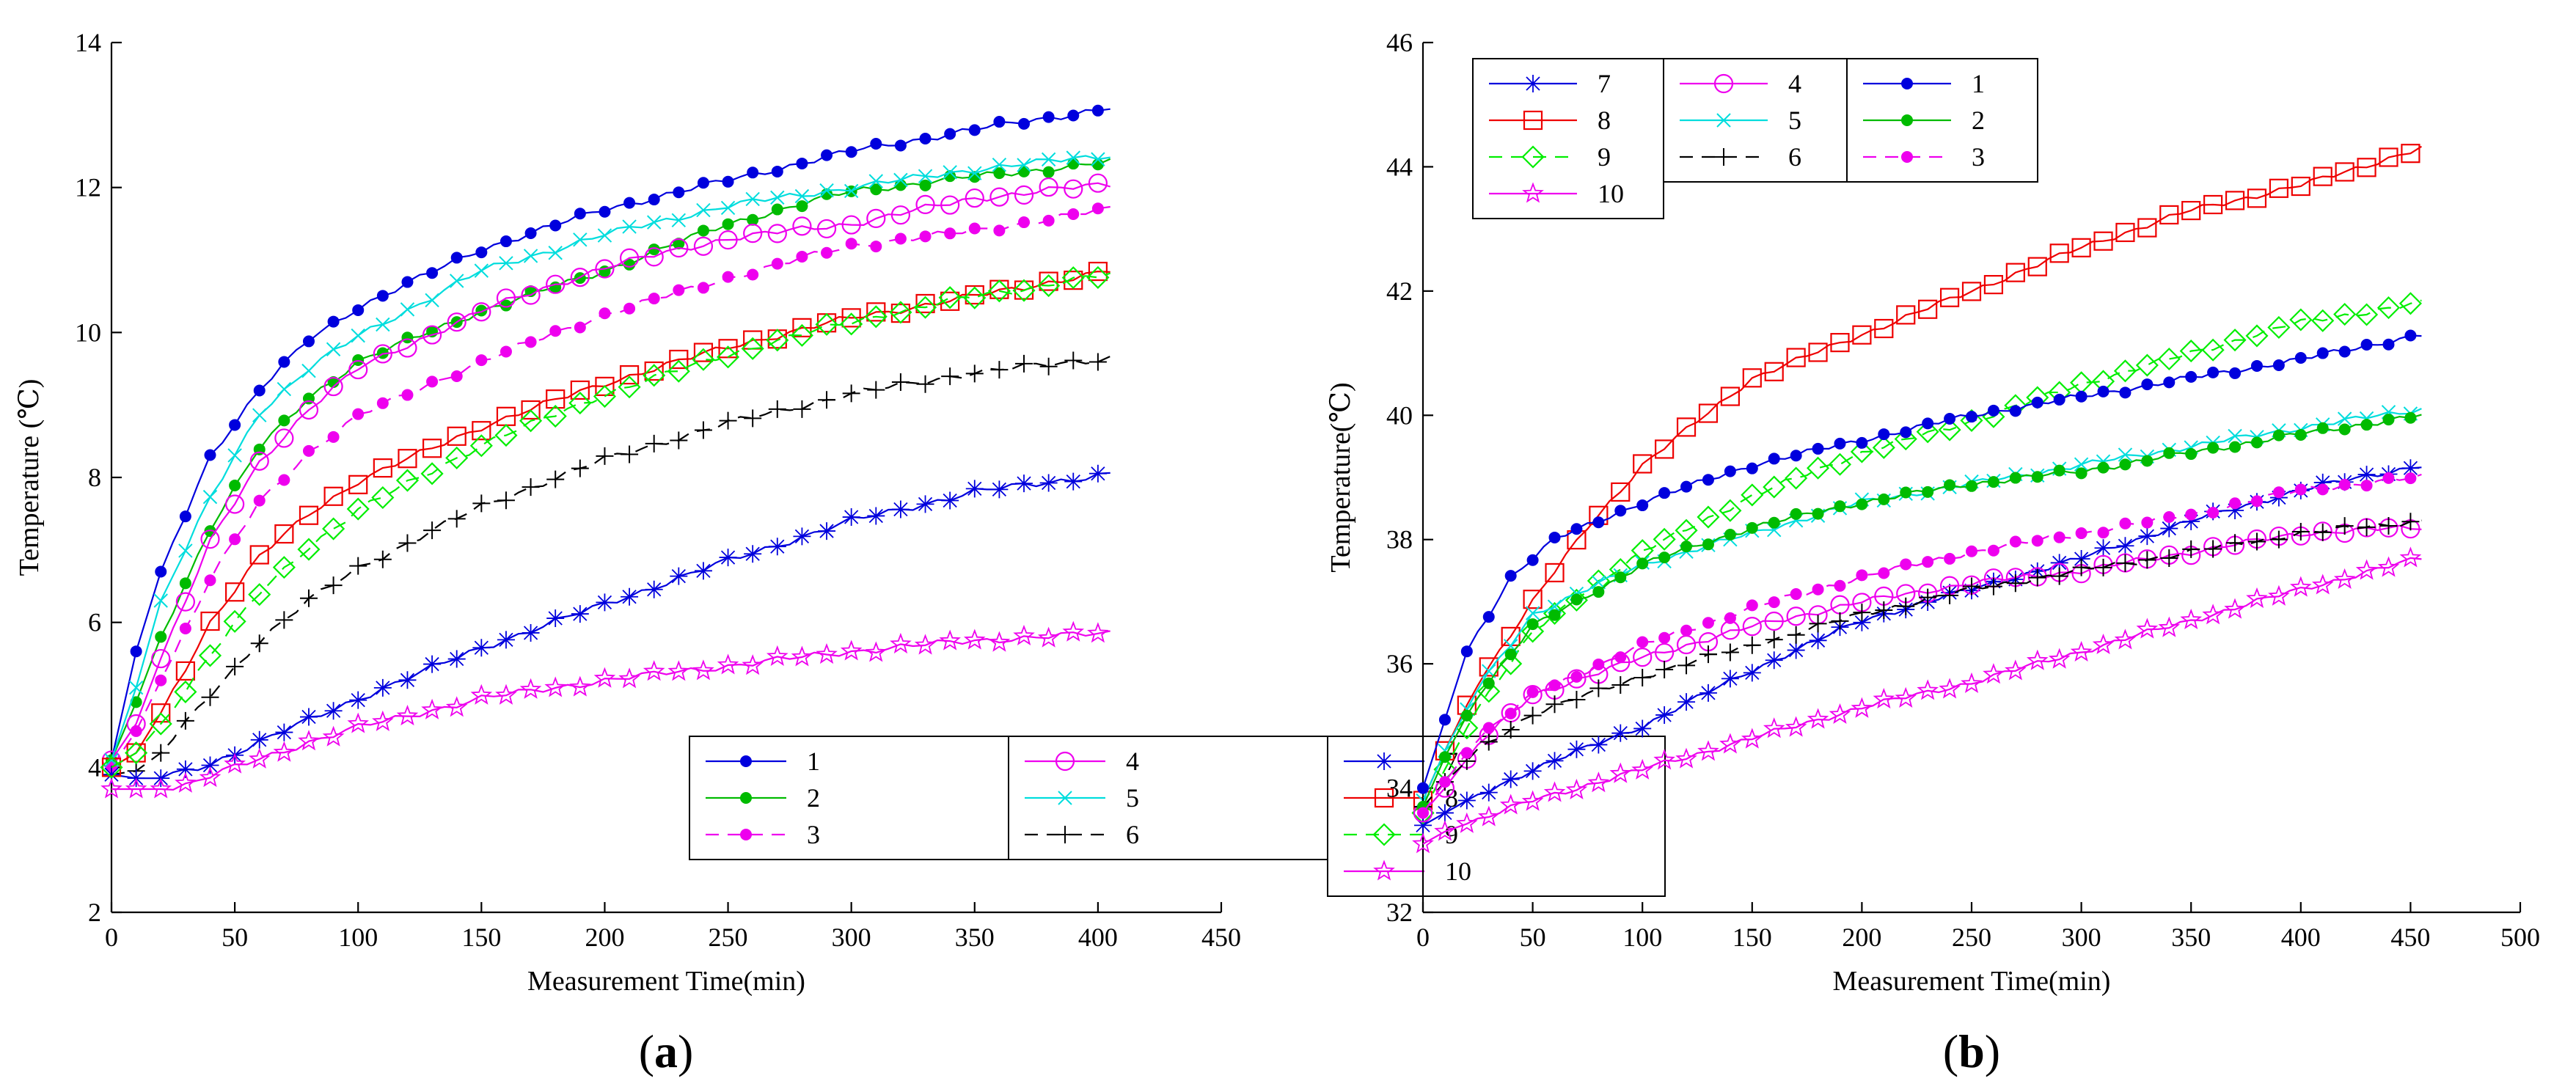 This screenshot has height=1092, width=2576. What do you see at coordinates (1861, 937) in the screenshot?
I see `x-tick-label: 200` at bounding box center [1861, 937].